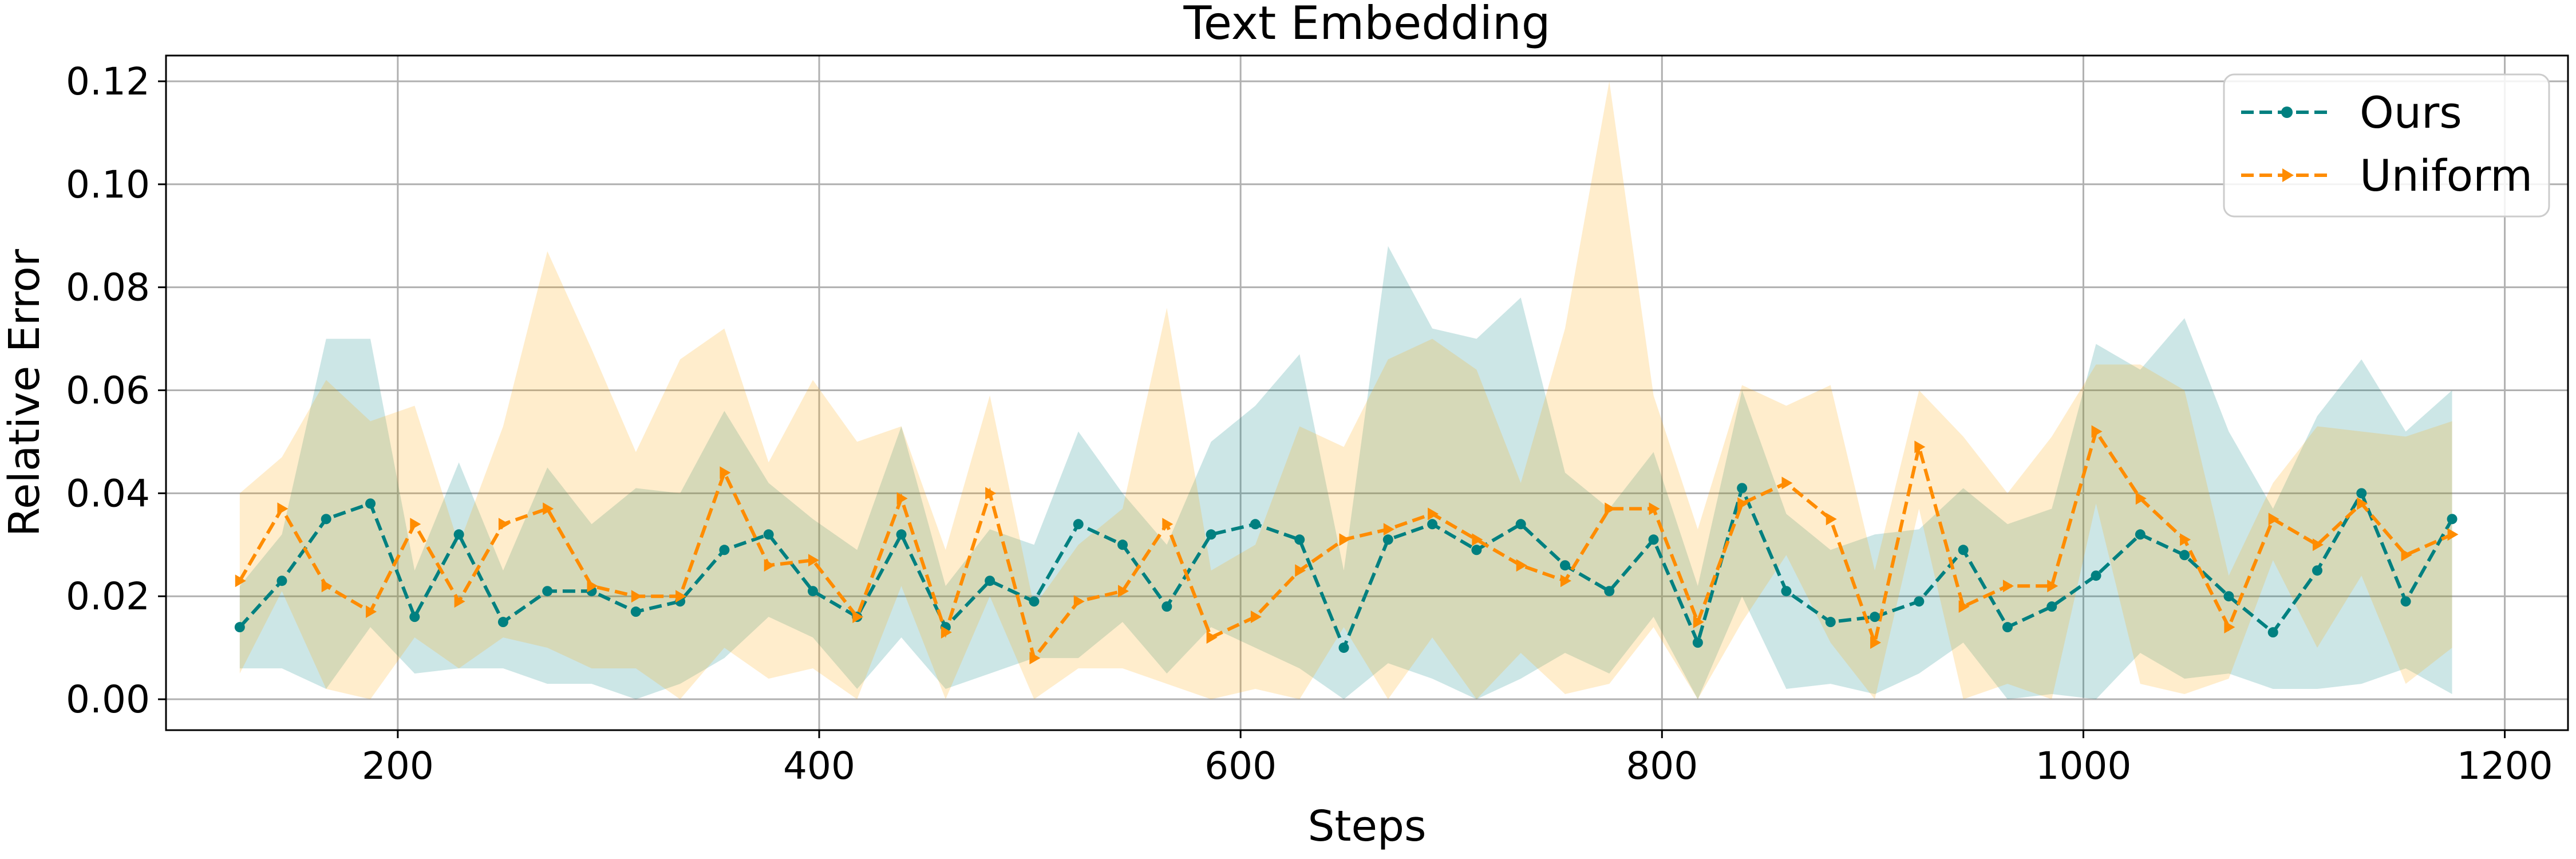 The width and height of the screenshot is (2576, 859). I want to click on x-tick-label: 600, so click(1240, 766).